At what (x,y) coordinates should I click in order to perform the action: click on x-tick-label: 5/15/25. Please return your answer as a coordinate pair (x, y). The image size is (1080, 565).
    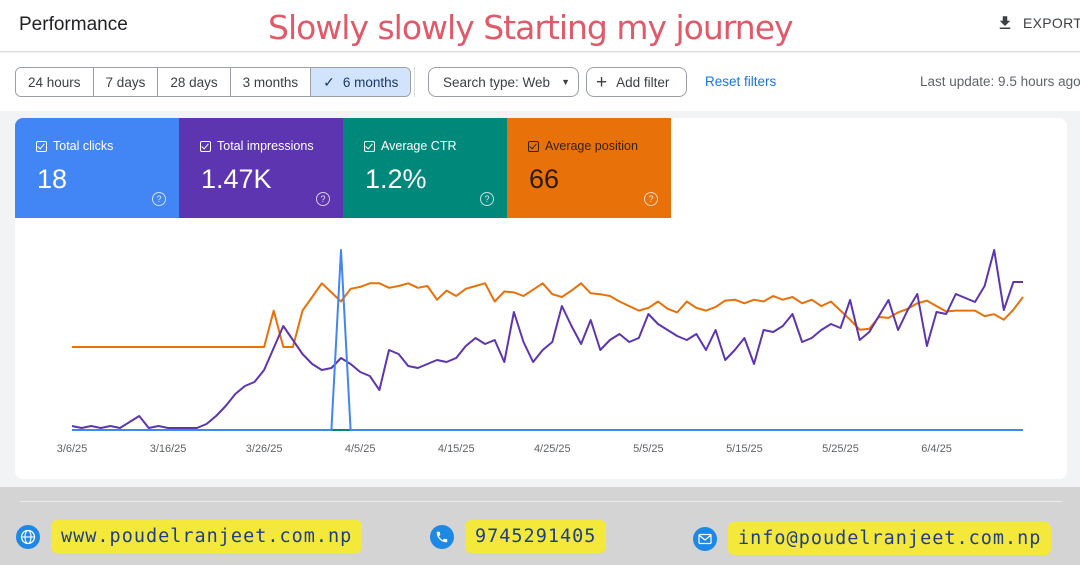
    Looking at the image, I should click on (744, 449).